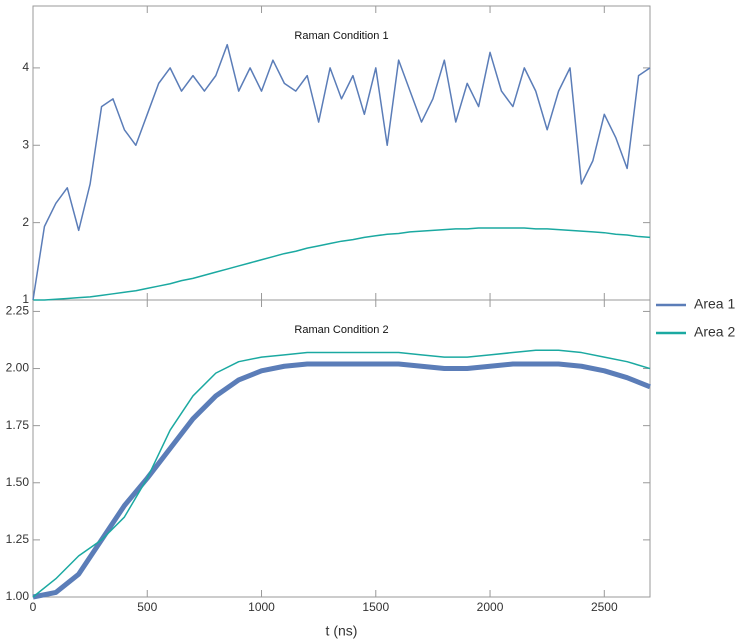 This screenshot has width=746, height=640. Describe the element at coordinates (714, 304) in the screenshot. I see `legend-label: Area 1` at that location.